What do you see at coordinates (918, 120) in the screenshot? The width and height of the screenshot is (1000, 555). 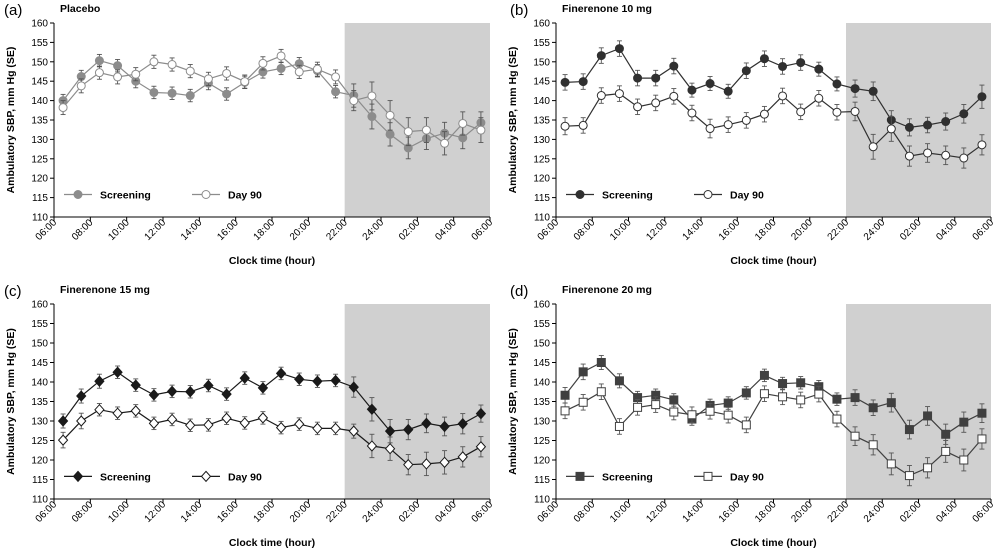 I see `night-shading` at bounding box center [918, 120].